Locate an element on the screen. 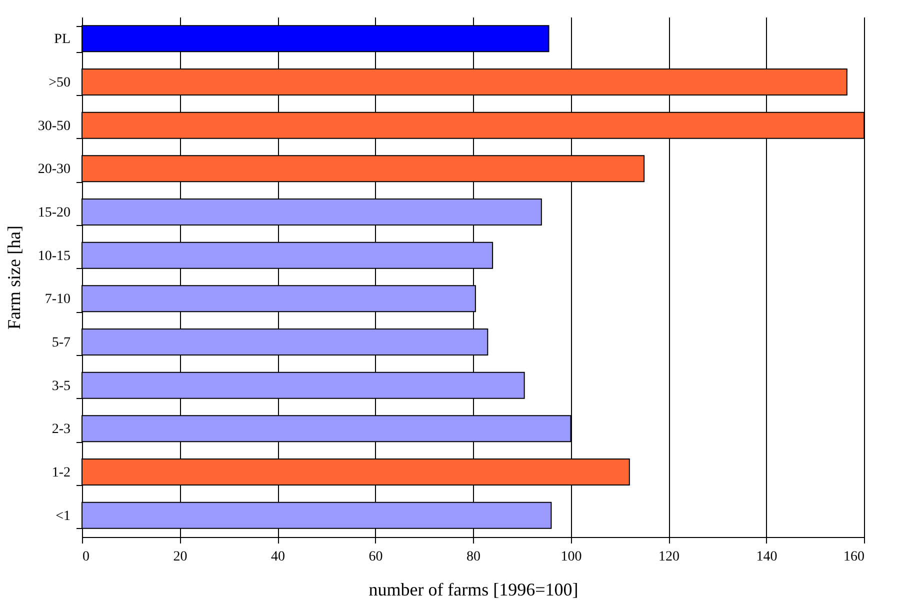 This screenshot has height=610, width=916. y-tick-label: >50 is located at coordinates (59, 83).